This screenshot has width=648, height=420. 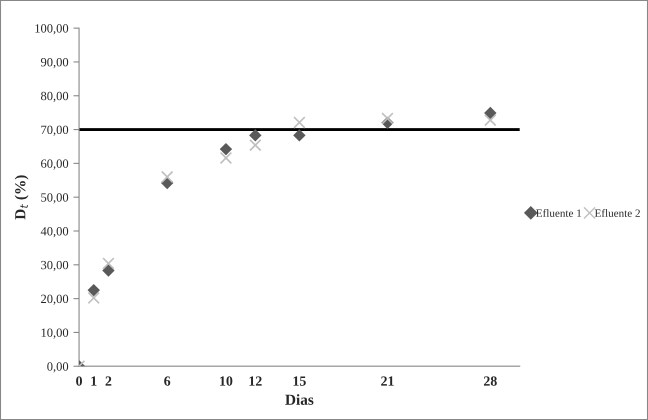 I want to click on x-tick-label: 21, so click(x=387, y=381).